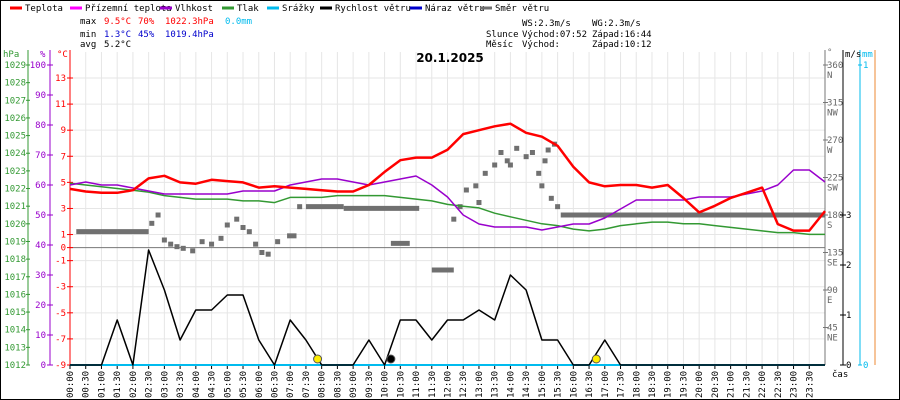  I want to click on temp-tick-label: 9, so click(63, 131).